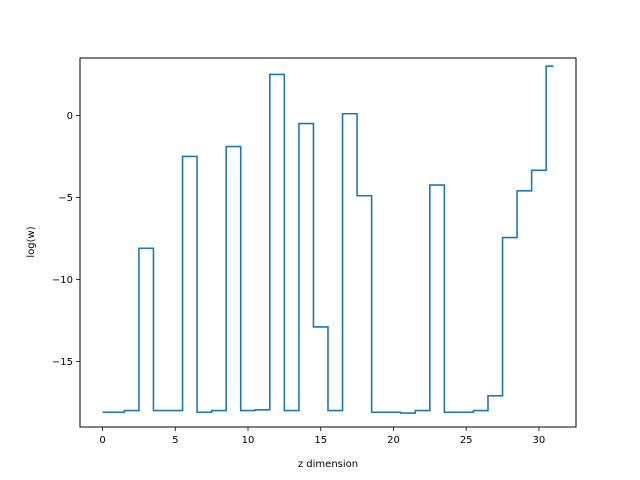  What do you see at coordinates (102, 440) in the screenshot?
I see `x-tick-label: 0` at bounding box center [102, 440].